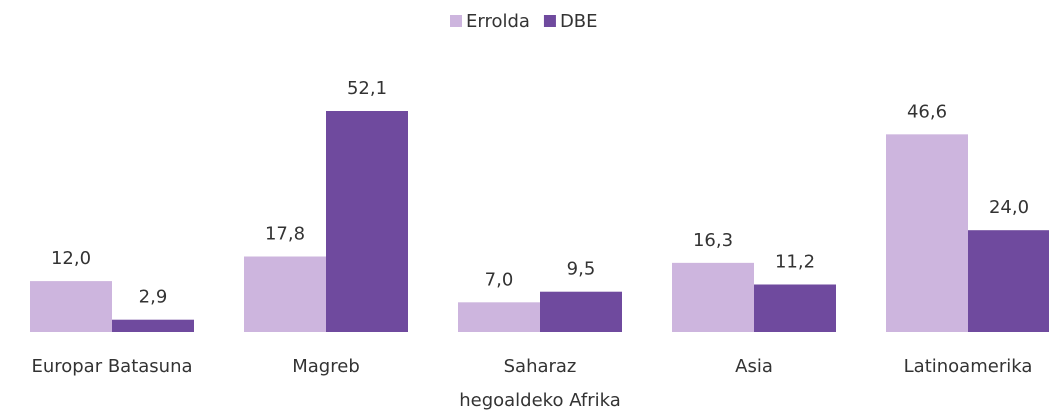 This screenshot has width=1049, height=412. I want to click on value-label: 16,3, so click(713, 240).